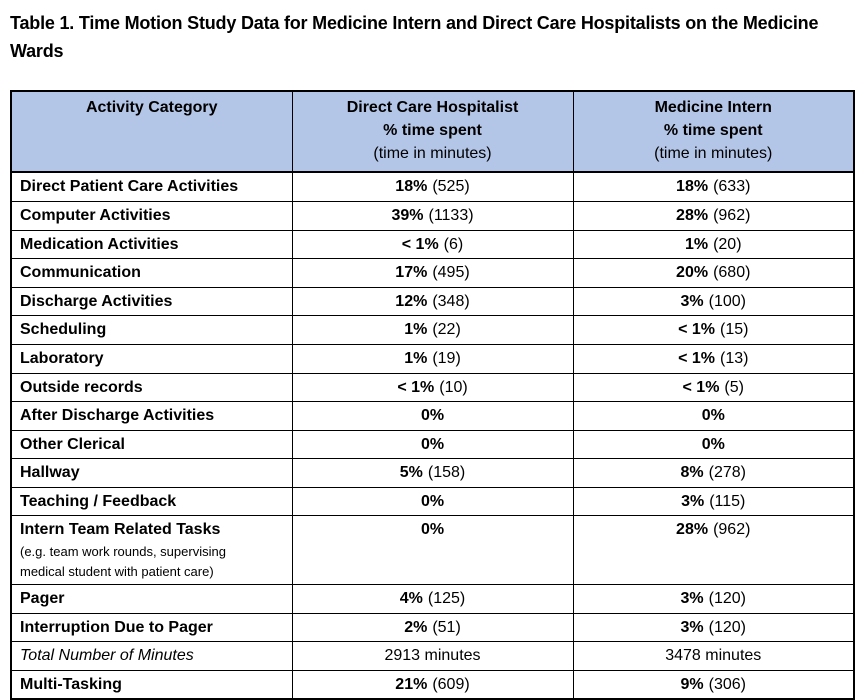  I want to click on activity-cell: Other Clerical, so click(151, 444).